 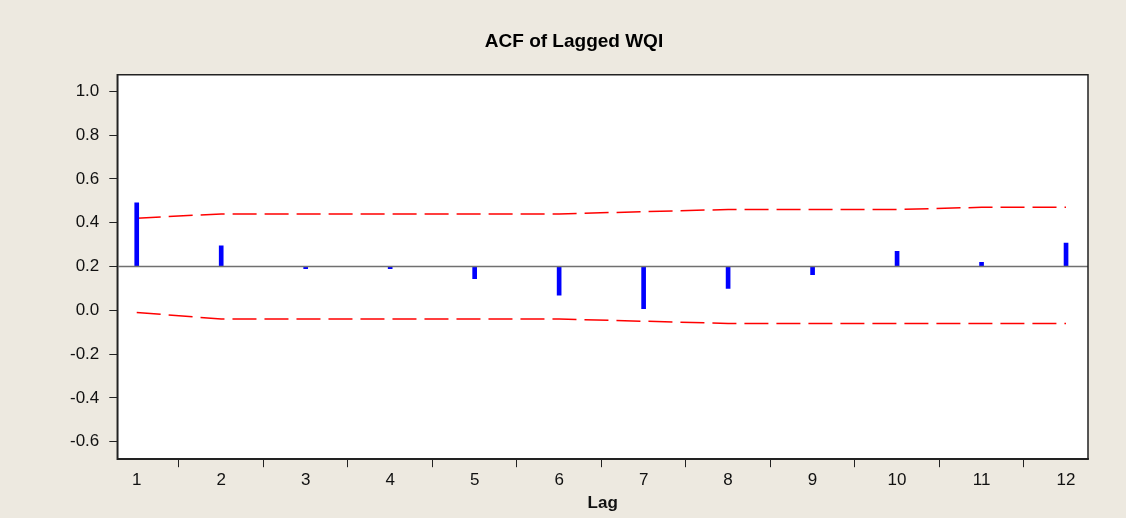 What do you see at coordinates (85, 441) in the screenshot?
I see `y-tick-label: -0.6` at bounding box center [85, 441].